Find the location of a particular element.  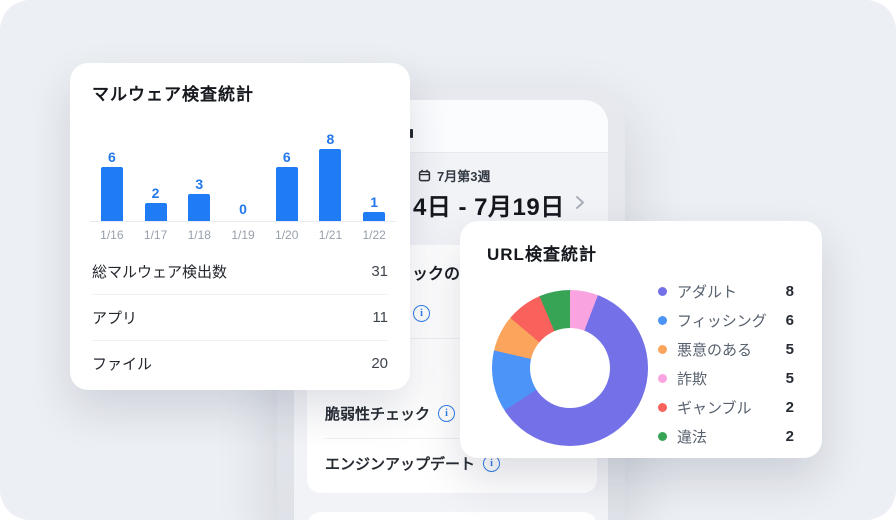

x-tick-label: 1/20 is located at coordinates (287, 235).